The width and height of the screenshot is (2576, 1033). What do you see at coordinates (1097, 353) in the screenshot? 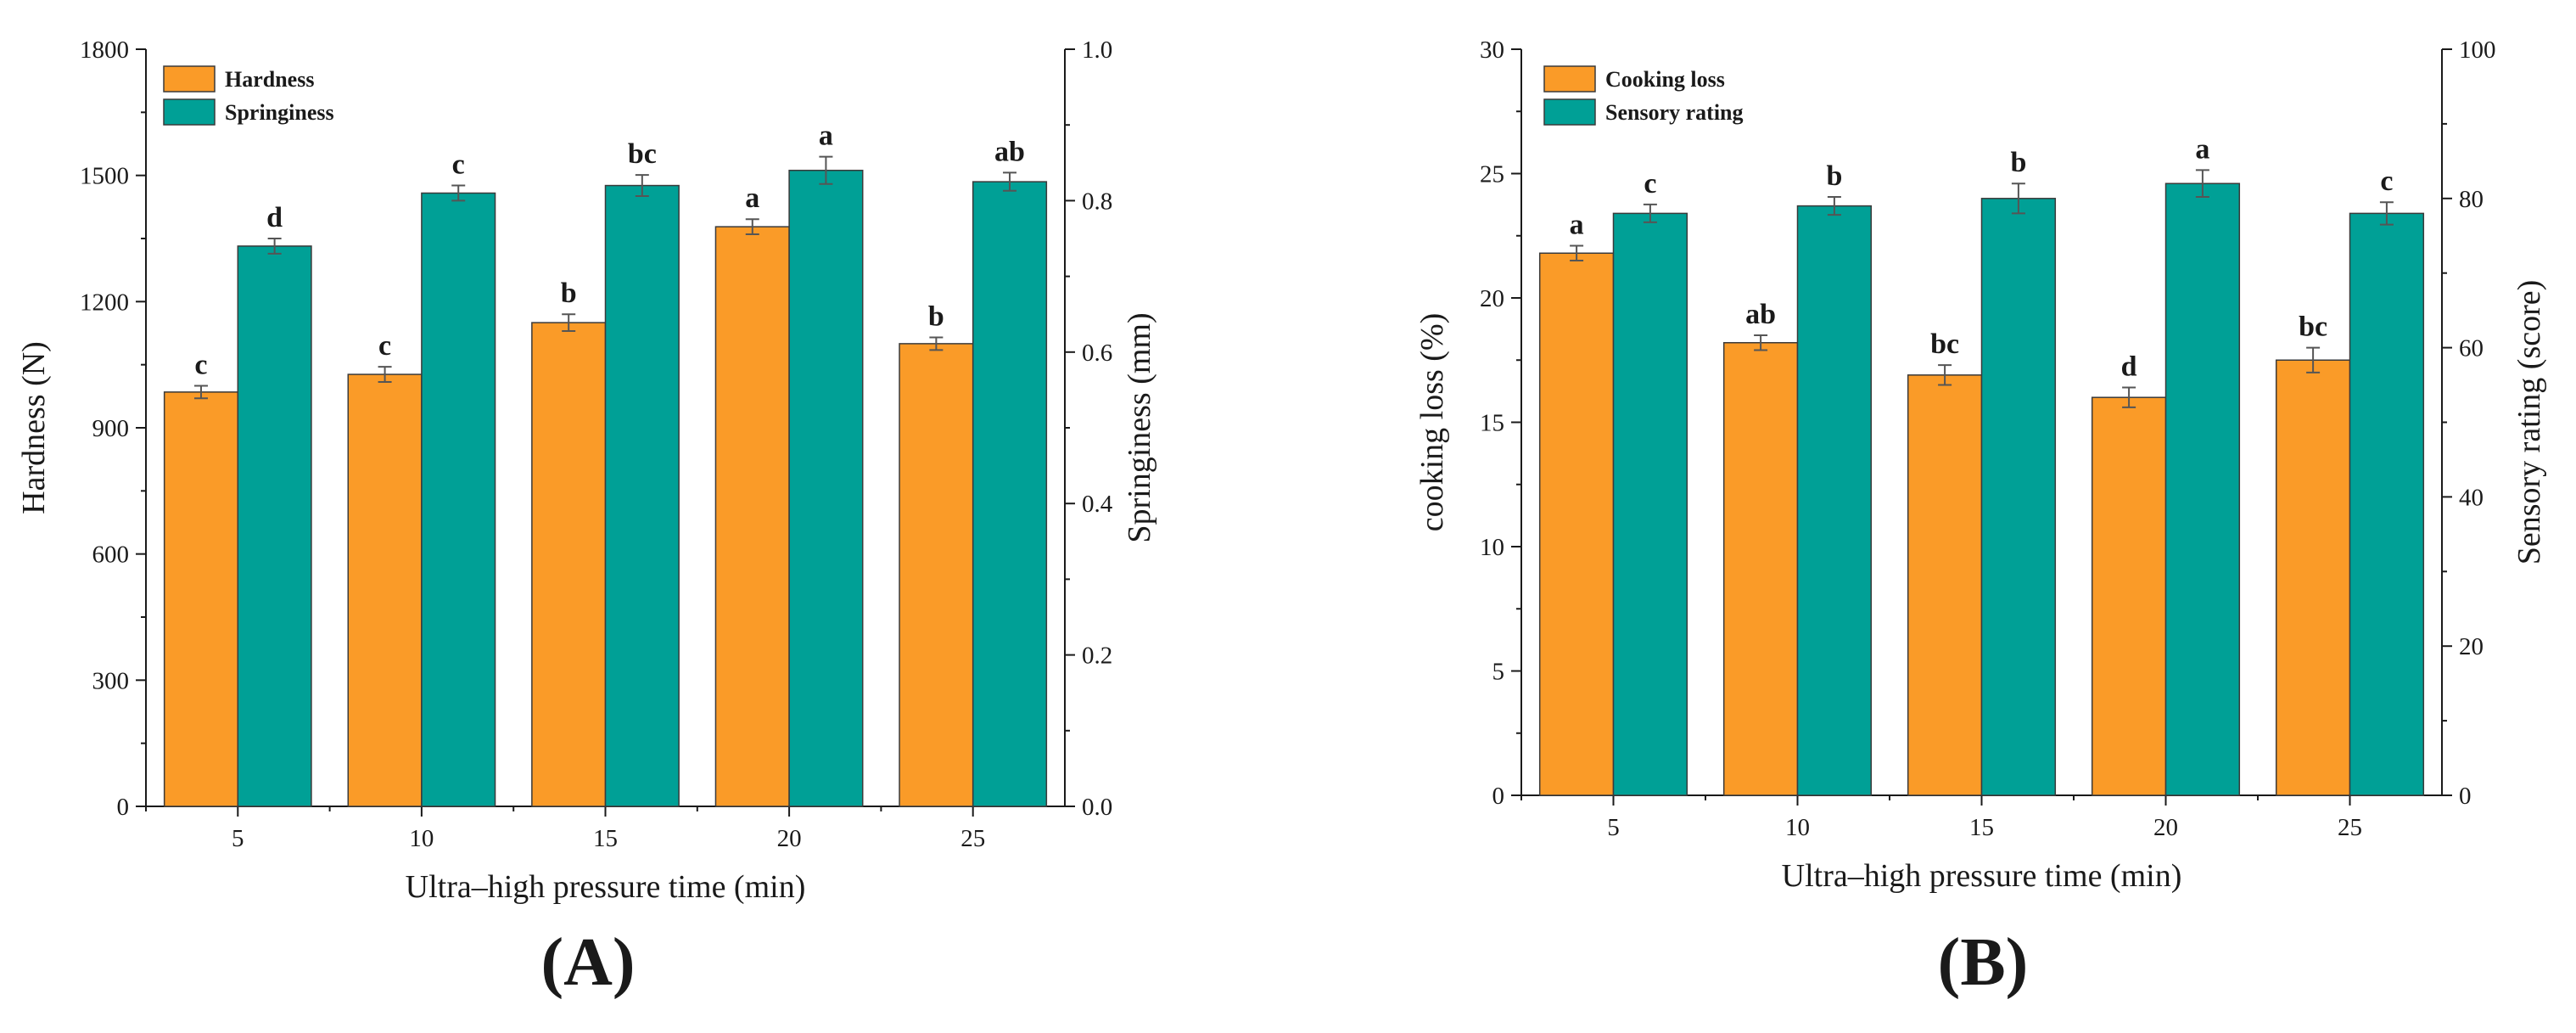
I see `right-axis-tick-label: 0.6` at bounding box center [1097, 353].